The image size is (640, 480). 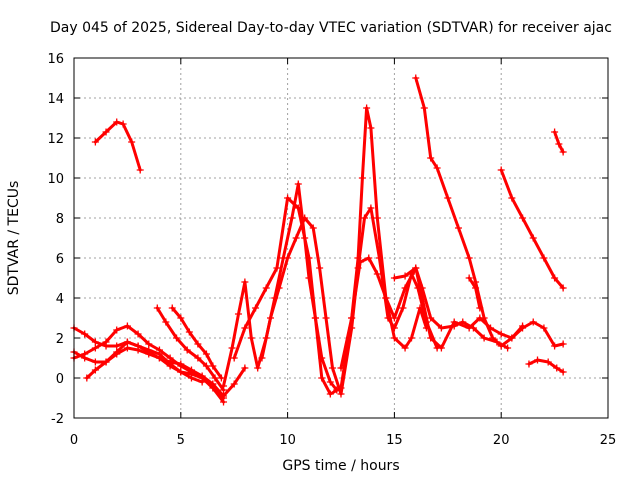 What do you see at coordinates (55, 59) in the screenshot?
I see `y-tick-label: 16` at bounding box center [55, 59].